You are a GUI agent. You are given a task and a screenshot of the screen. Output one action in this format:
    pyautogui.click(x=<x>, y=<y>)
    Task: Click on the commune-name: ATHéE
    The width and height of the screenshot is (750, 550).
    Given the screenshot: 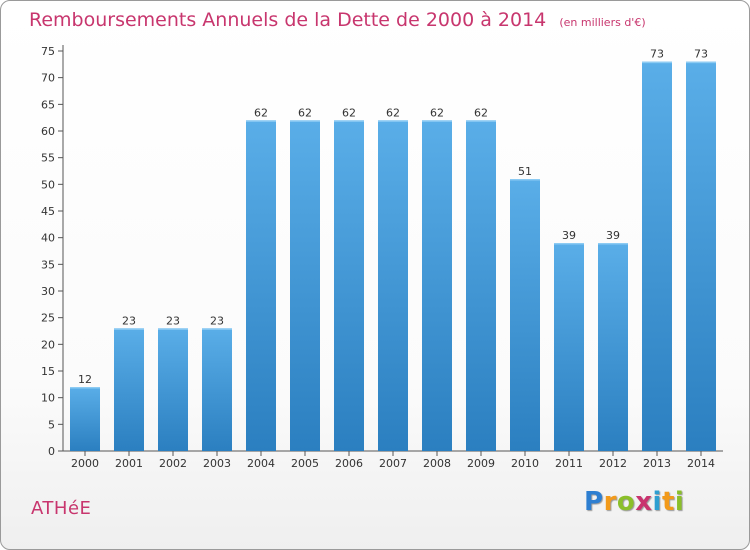 What is the action you would take?
    pyautogui.click(x=61, y=508)
    